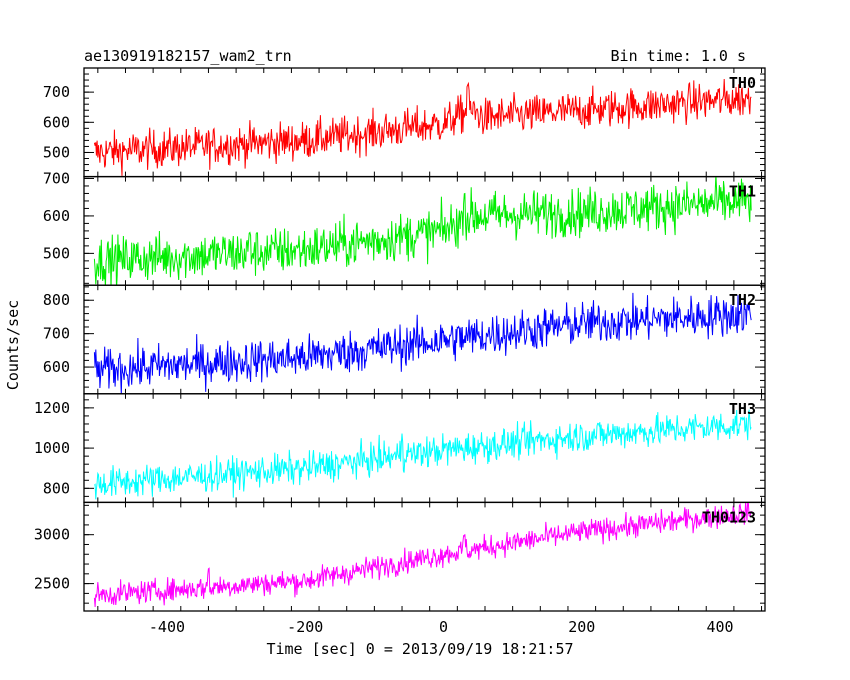  Describe the element at coordinates (419, 649) in the screenshot. I see `x-axis-label: Time [sec] 0 = 2013/09/19 18:21:57` at that location.